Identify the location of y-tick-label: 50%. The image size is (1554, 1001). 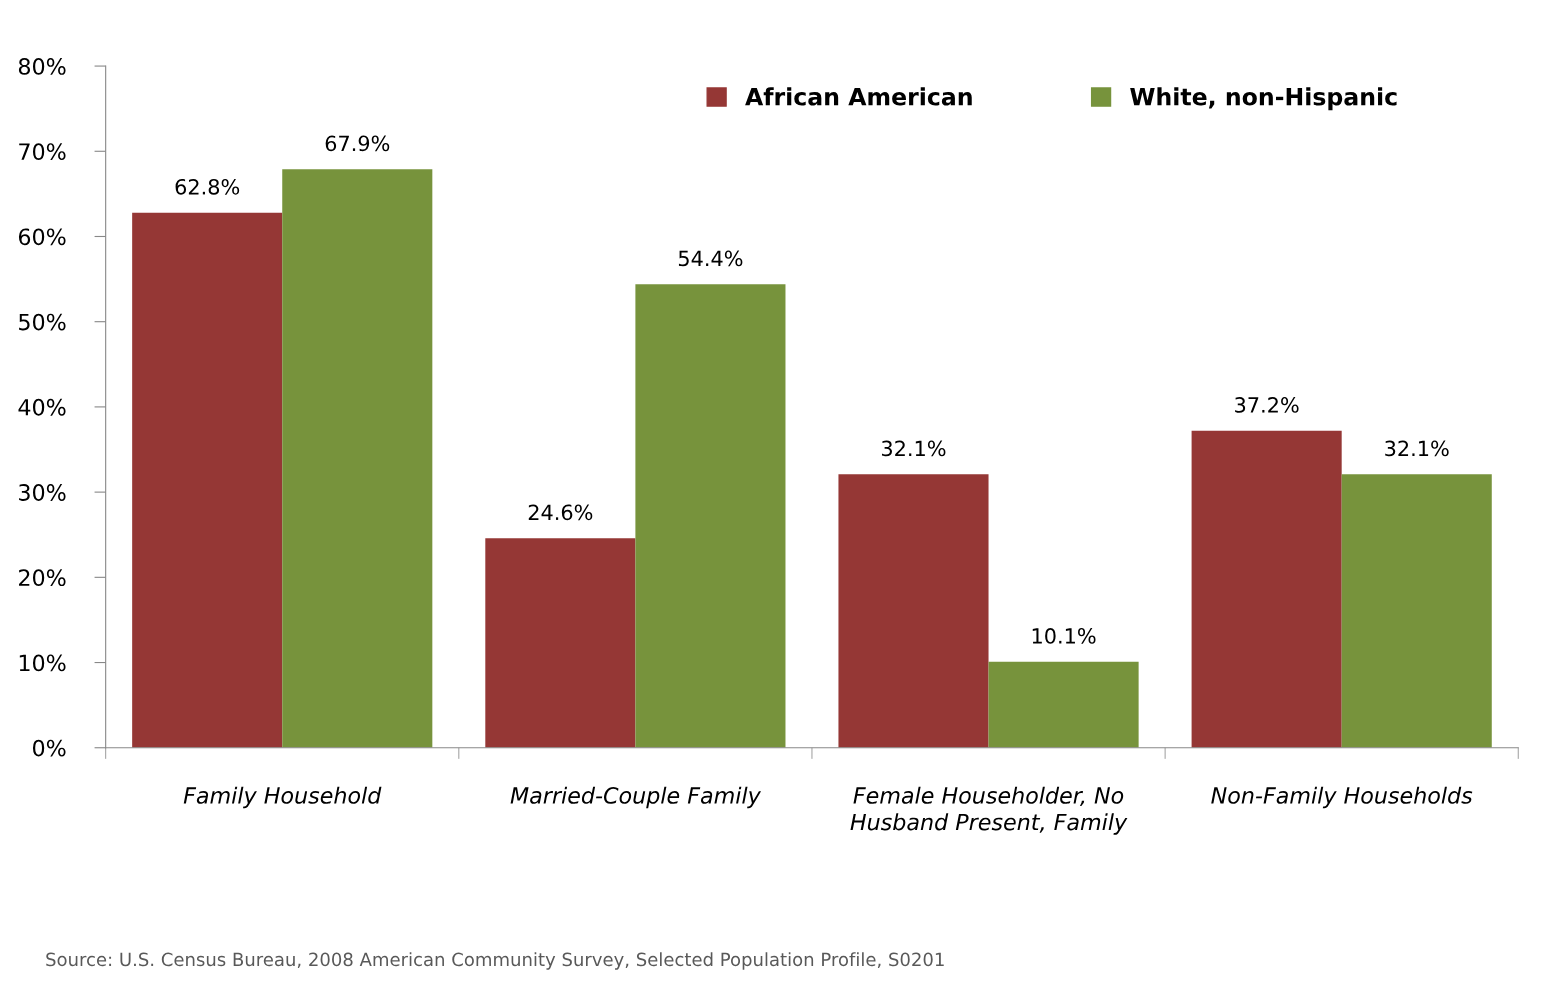
(42, 322).